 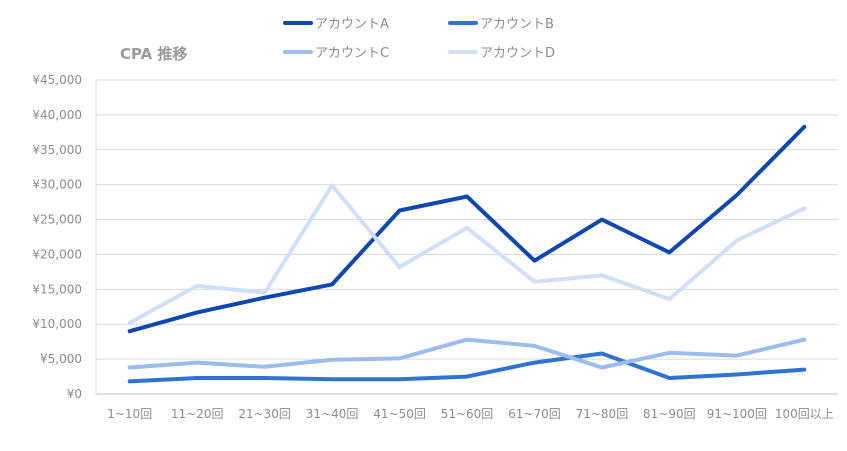 What do you see at coordinates (74, 394) in the screenshot?
I see `y-tick-label: ¥0` at bounding box center [74, 394].